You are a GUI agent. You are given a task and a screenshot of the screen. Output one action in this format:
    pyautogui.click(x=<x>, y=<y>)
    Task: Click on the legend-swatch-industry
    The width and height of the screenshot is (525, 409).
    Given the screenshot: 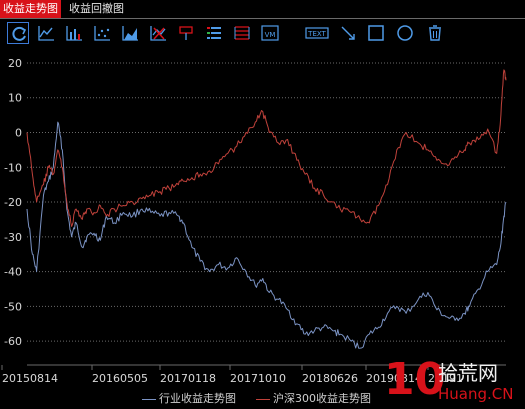 What is the action you would take?
    pyautogui.click(x=149, y=399)
    